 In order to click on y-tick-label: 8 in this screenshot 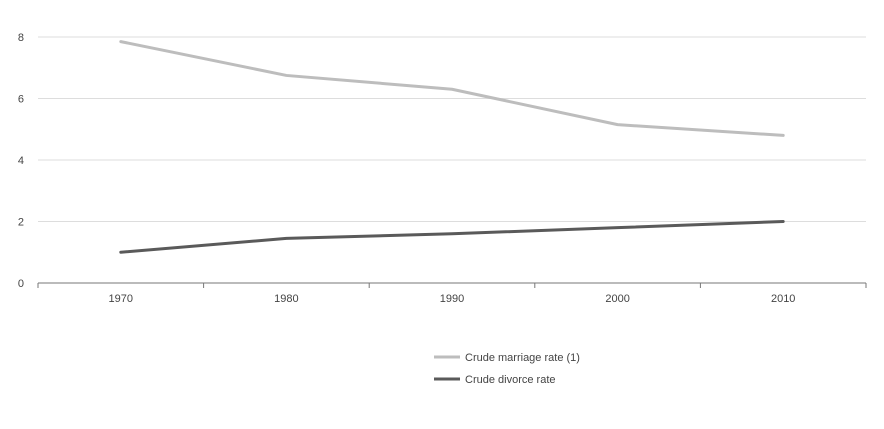, I will do `click(21, 38)`.